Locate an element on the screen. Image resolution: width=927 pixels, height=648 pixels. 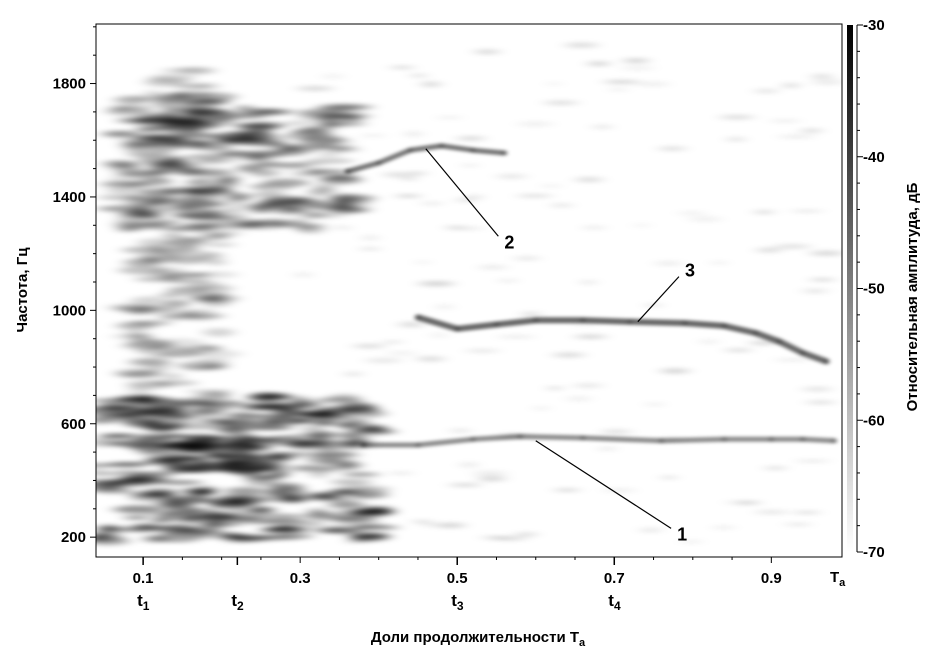
colorbar-tick-label: -50 is located at coordinates (874, 289).